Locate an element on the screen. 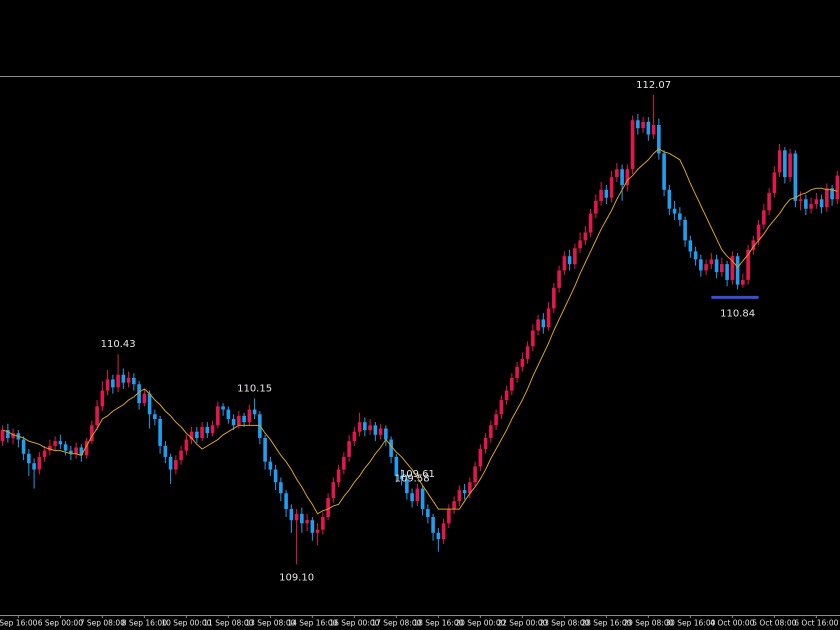  x-tick-label: 23 Sep 08:00 is located at coordinates (564, 623).